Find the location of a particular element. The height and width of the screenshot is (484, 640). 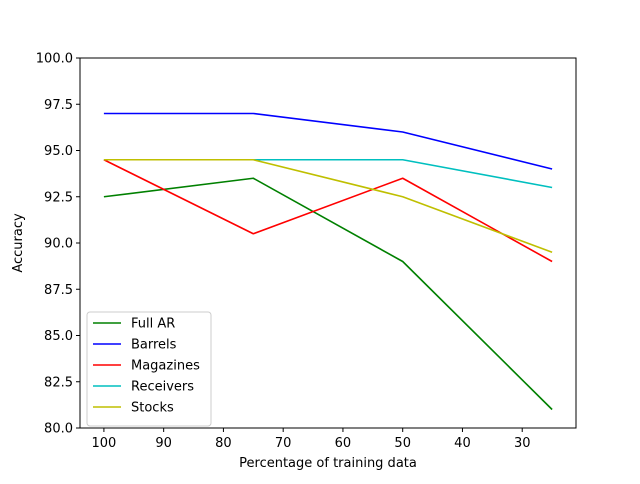

x-tick-label: 50 is located at coordinates (402, 443).